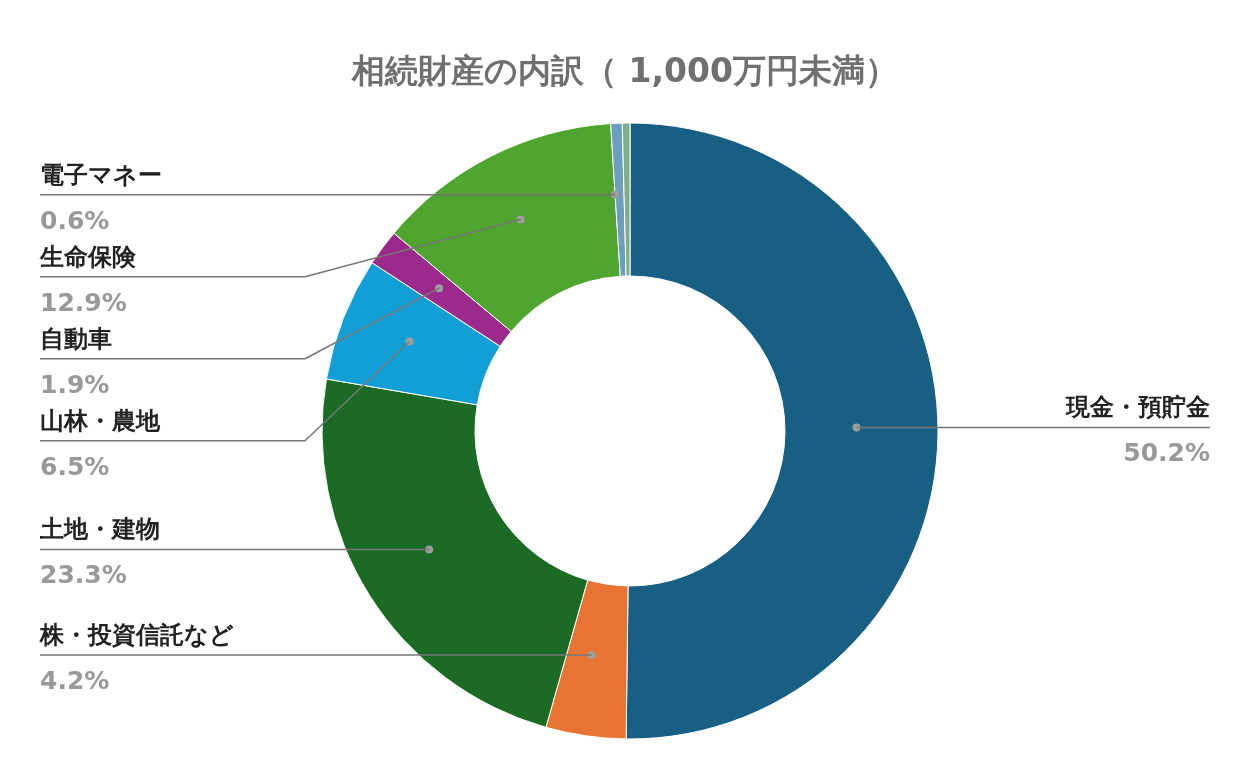 The width and height of the screenshot is (1250, 773). I want to click on data-label: 1.9%, so click(75, 384).